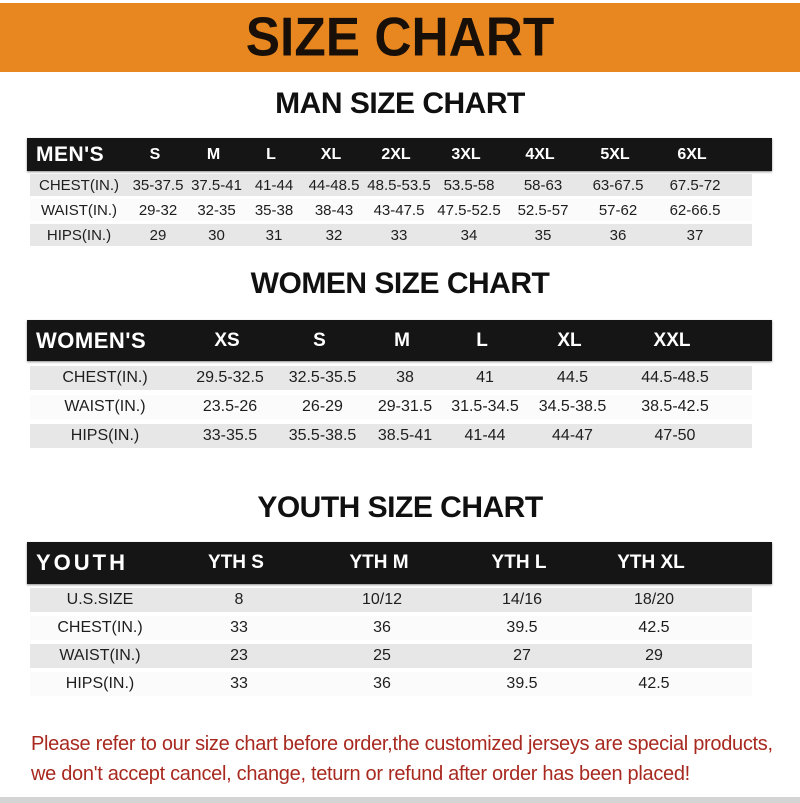  I want to click on table-row: HIPS(IN.) 29 30 31 32 33 34 35 36 37, so click(391, 235).